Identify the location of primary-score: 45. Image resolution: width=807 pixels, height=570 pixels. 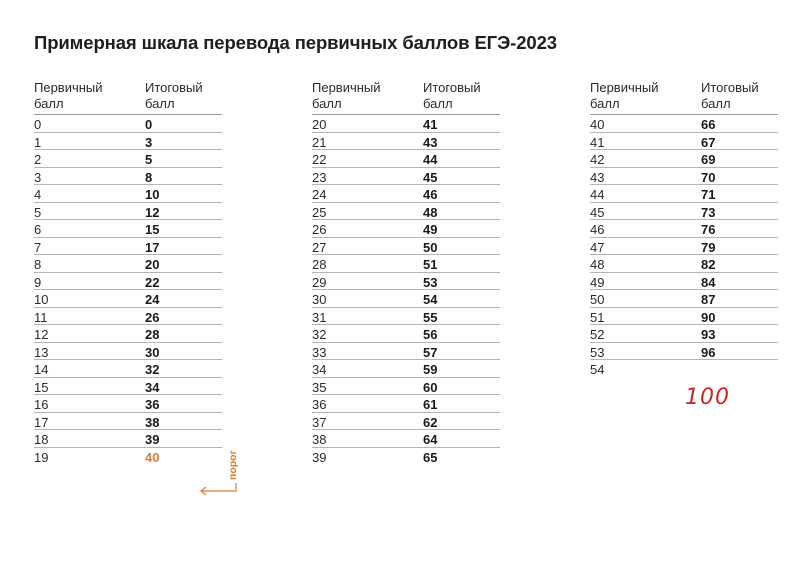
(597, 212).